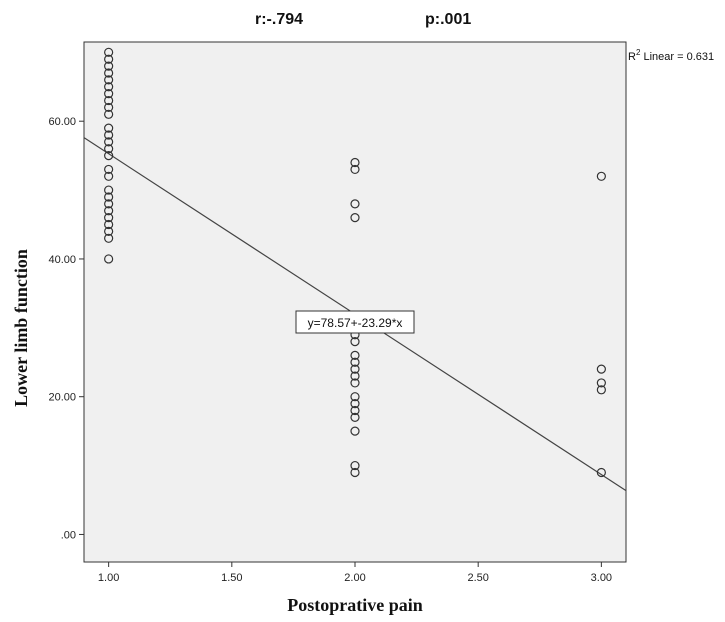  I want to click on x-tick-label: 1.50, so click(231, 578).